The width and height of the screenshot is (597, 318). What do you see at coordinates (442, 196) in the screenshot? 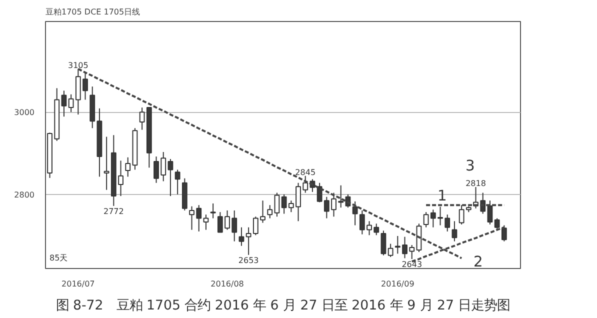
I see `annotation: 1` at bounding box center [442, 196].